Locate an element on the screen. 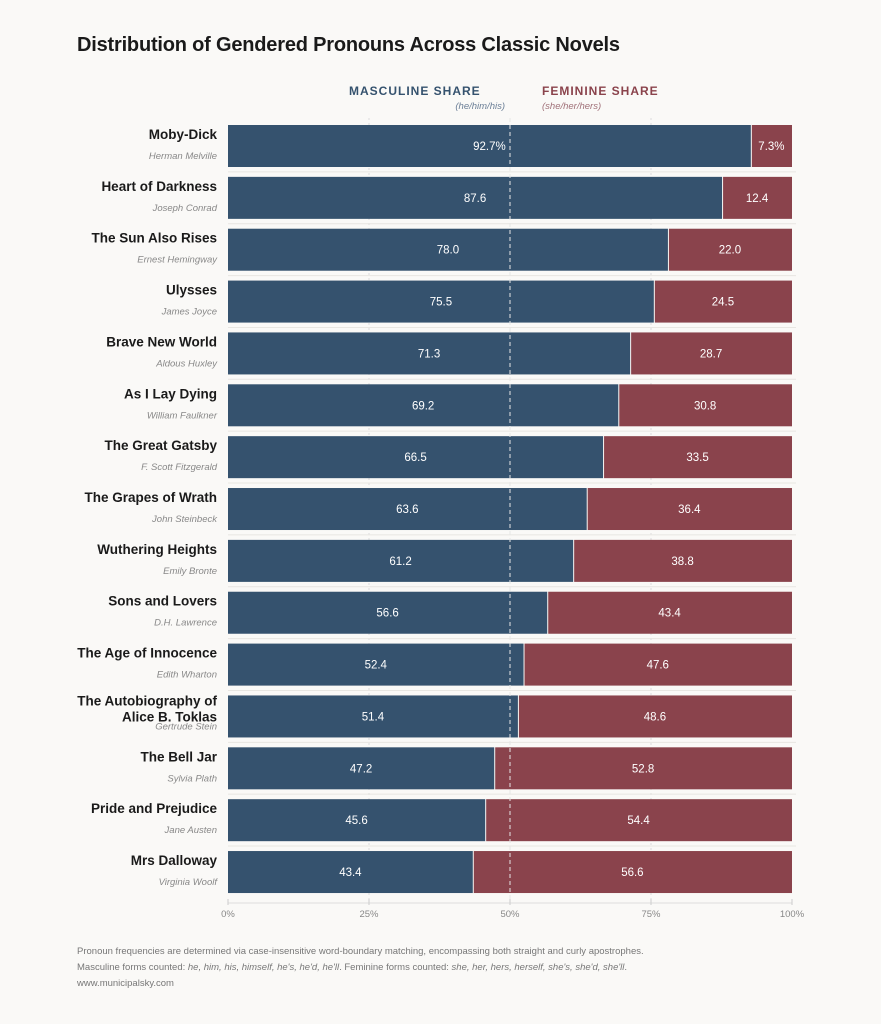  label-feminine: 7.3% is located at coordinates (771, 147).